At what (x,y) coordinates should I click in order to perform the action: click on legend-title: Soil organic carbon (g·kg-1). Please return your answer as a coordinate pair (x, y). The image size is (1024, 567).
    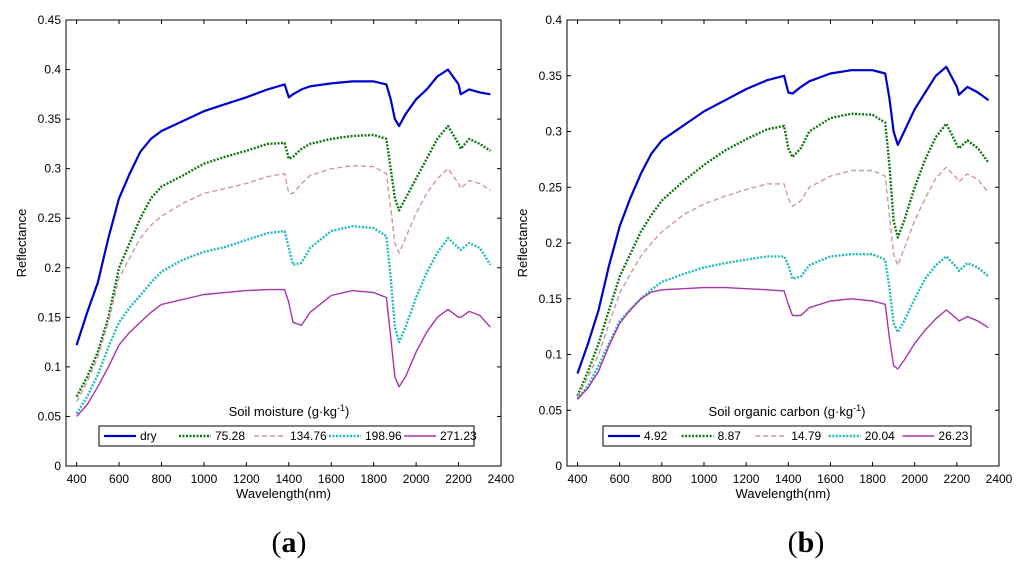
    Looking at the image, I should click on (787, 411).